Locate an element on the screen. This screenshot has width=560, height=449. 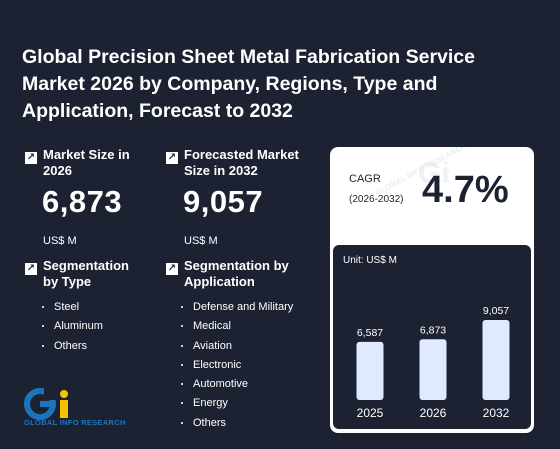
cagr-period: (2026-2032) is located at coordinates (376, 199).